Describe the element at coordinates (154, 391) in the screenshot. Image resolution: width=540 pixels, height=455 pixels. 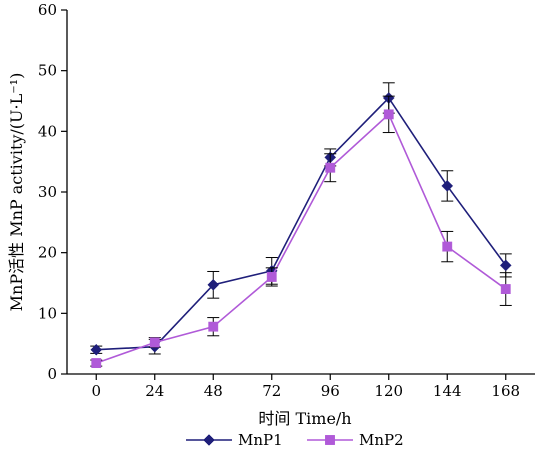
I see `x-tick-label: 24` at that location.